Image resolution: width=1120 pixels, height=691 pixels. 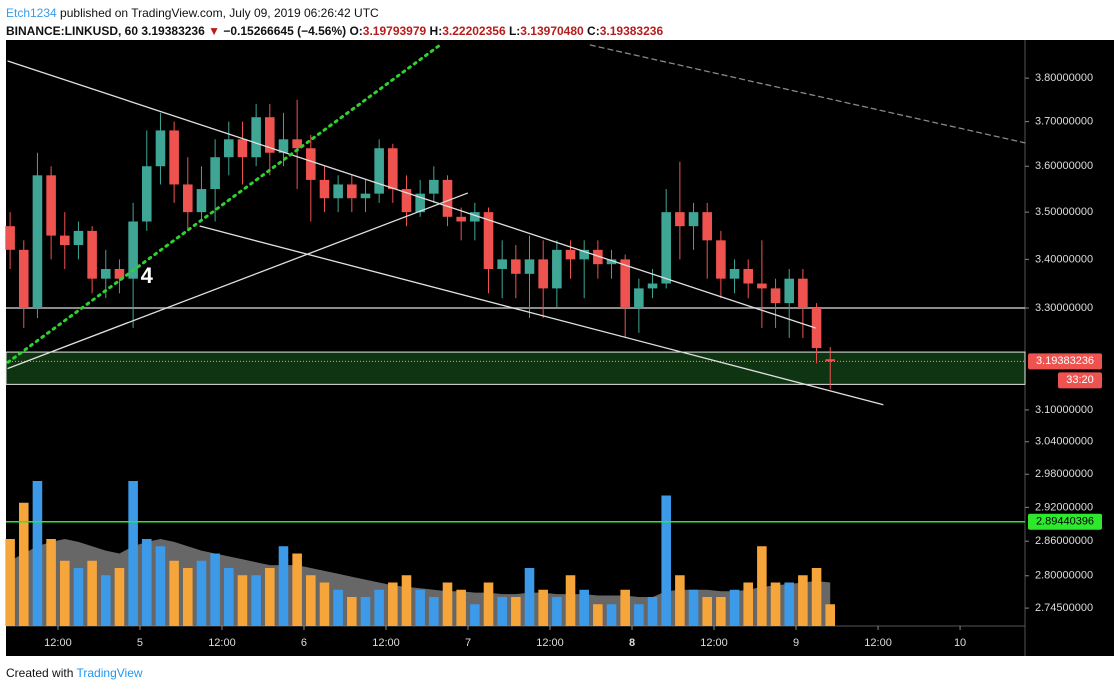 I want to click on x-tick-label: 10, so click(x=960, y=643).